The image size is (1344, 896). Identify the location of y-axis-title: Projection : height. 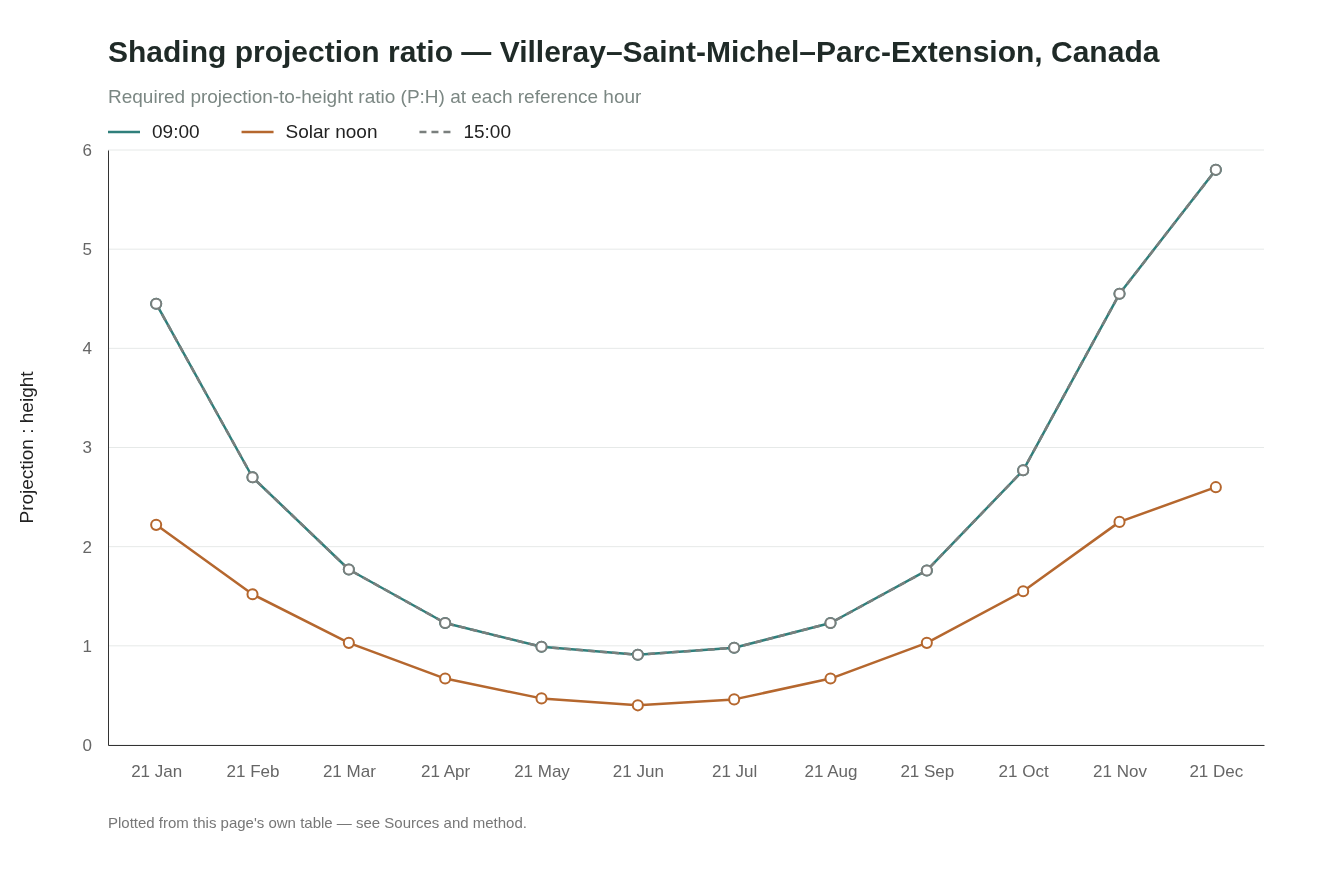
(26, 447).